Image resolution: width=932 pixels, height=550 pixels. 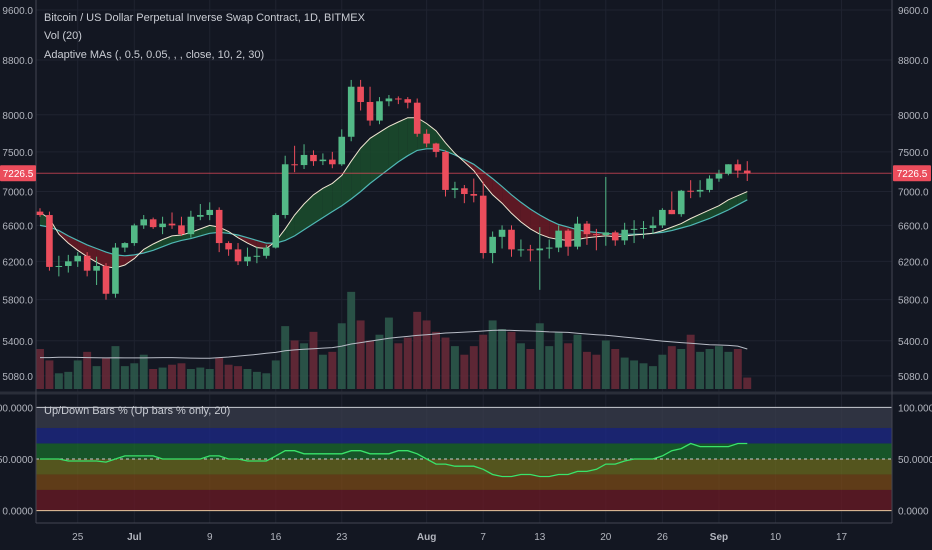 What do you see at coordinates (426, 537) in the screenshot?
I see `time-tick-label: Aug` at bounding box center [426, 537].